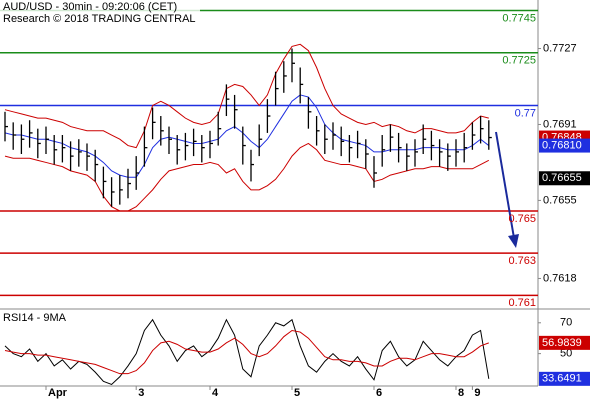  What do you see at coordinates (90, 7) in the screenshot?
I see `chart-title: AUD/USD - 30min - 09:20:06 (CET)` at bounding box center [90, 7].